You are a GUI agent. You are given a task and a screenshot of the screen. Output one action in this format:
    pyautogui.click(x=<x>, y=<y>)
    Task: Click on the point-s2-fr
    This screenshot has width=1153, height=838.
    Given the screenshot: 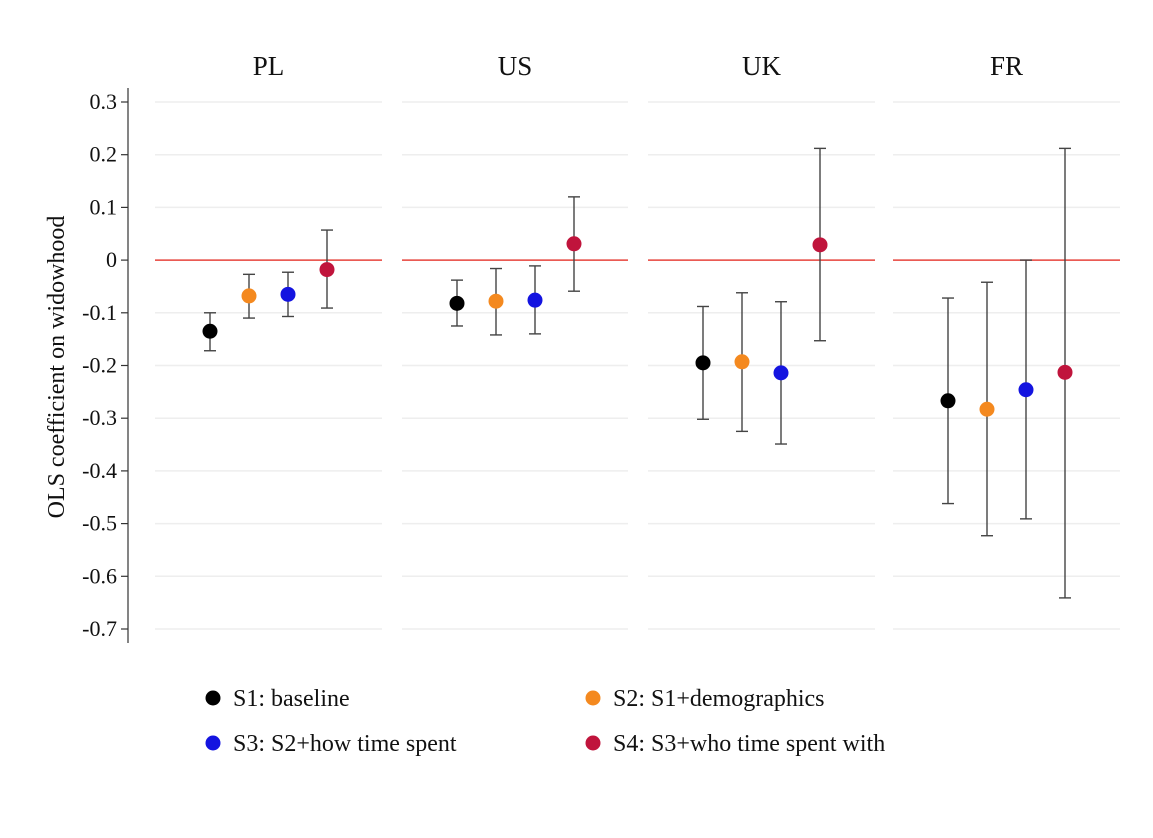 What is the action you would take?
    pyautogui.click(x=987, y=409)
    